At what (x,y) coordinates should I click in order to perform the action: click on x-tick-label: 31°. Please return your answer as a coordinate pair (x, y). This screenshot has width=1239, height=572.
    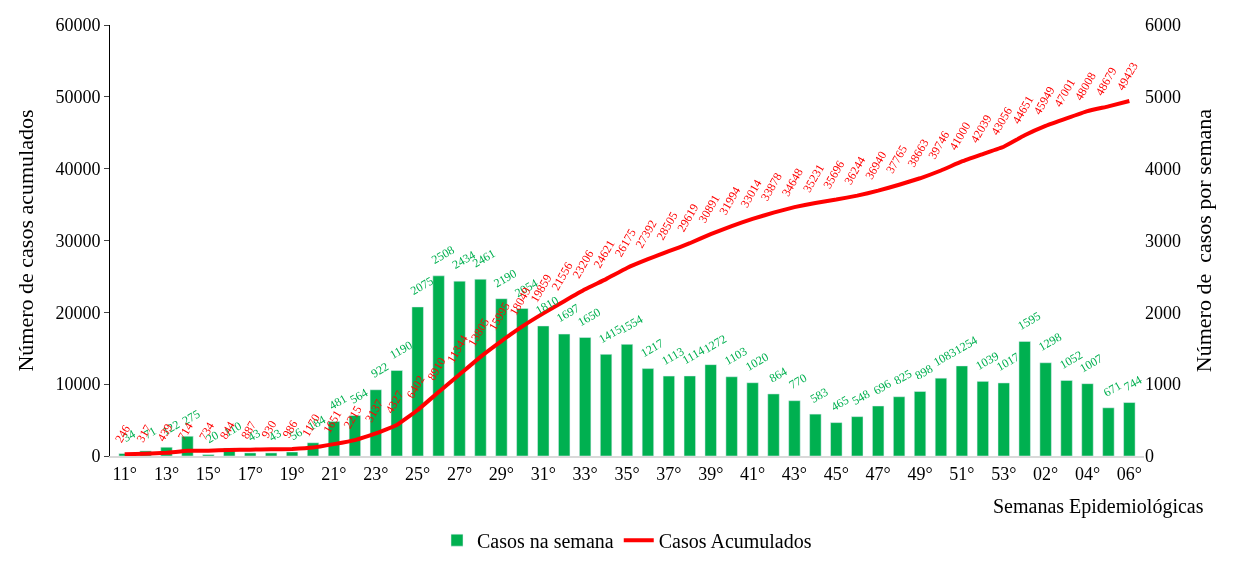
    Looking at the image, I should click on (543, 473).